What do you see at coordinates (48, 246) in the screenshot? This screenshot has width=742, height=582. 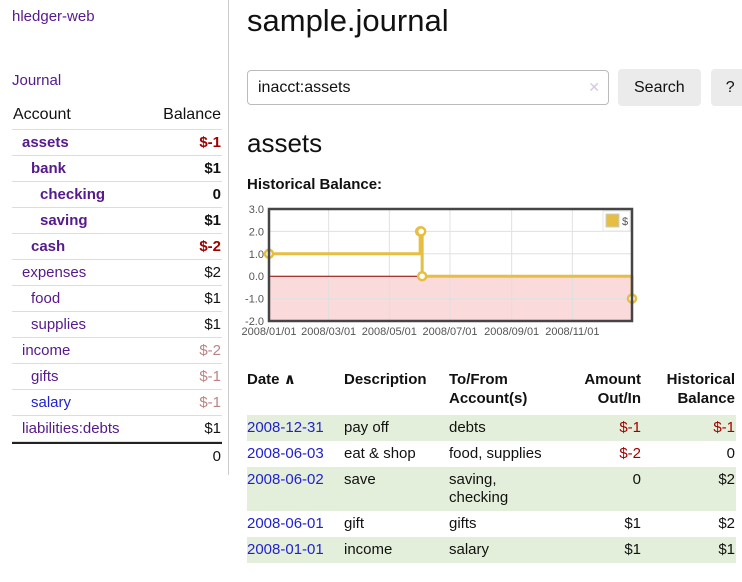 I see `account-link-cash: cash` at bounding box center [48, 246].